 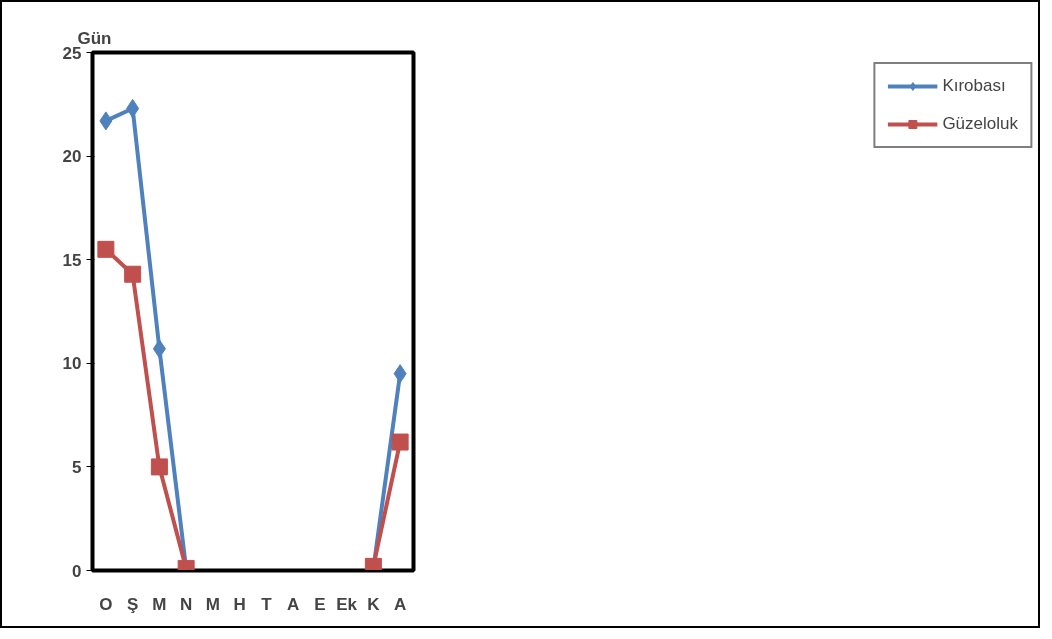 What do you see at coordinates (72, 157) in the screenshot?
I see `y-tick-label: 20` at bounding box center [72, 157].